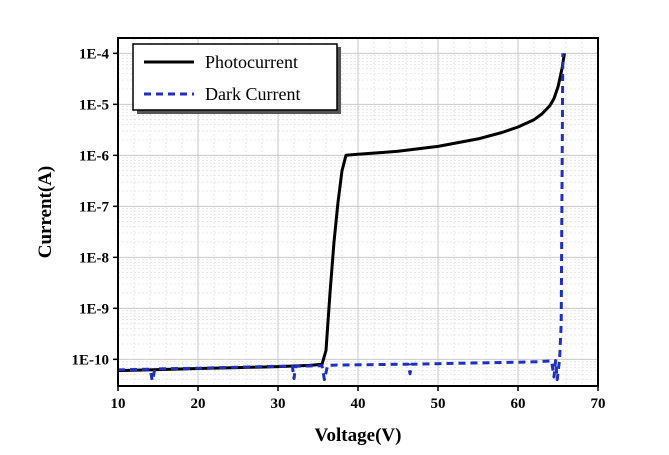 This screenshot has height=455, width=669. I want to click on y-tick-label: 1E-6, so click(94, 156).